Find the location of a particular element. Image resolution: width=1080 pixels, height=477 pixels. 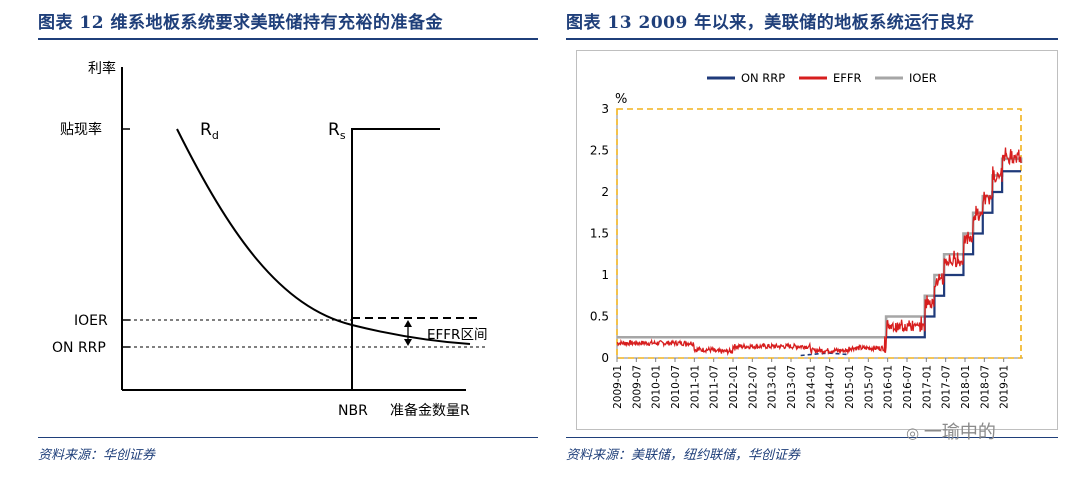

y-tick-label: 1 is located at coordinates (605, 275).